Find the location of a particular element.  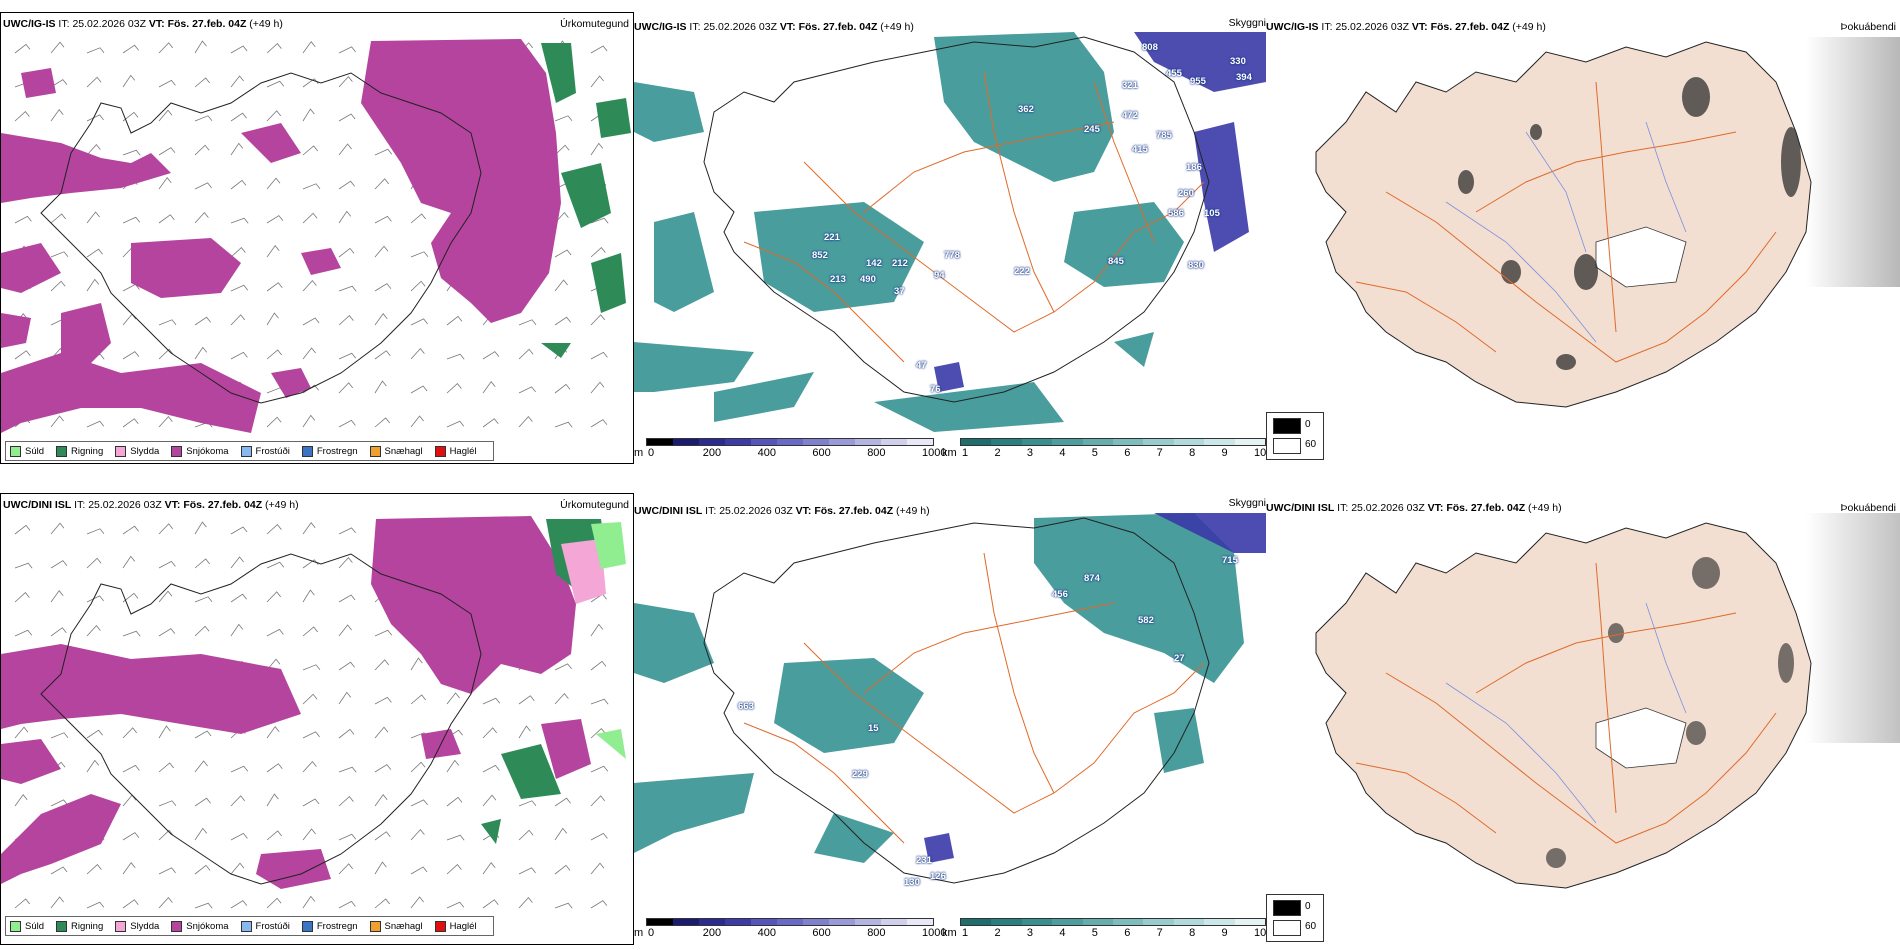

scale-unit: km is located at coordinates (949, 933).